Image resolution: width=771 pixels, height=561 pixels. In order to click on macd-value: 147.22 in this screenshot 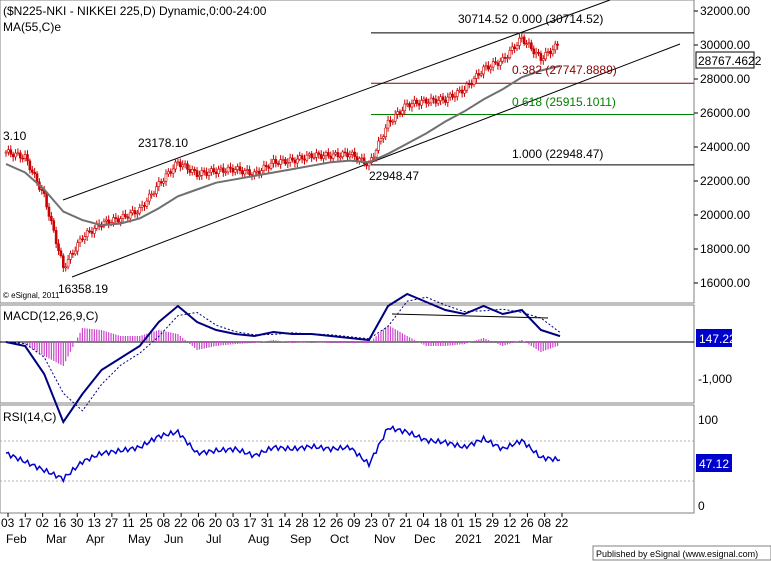, I will do `click(717, 339)`.